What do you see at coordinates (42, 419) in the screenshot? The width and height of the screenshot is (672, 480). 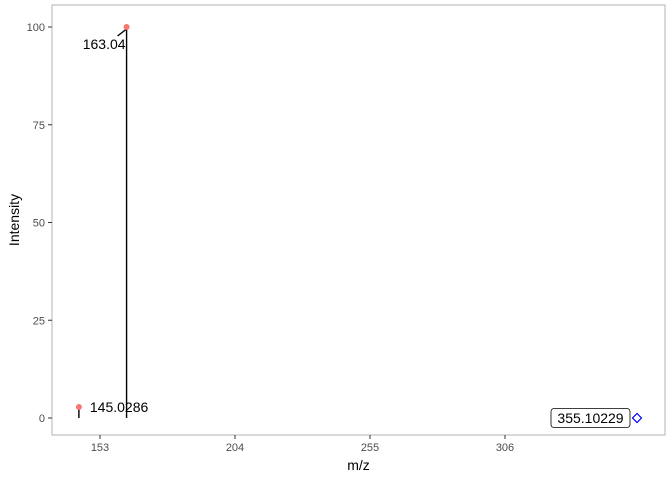 I see `y-tick-label: 0` at bounding box center [42, 419].